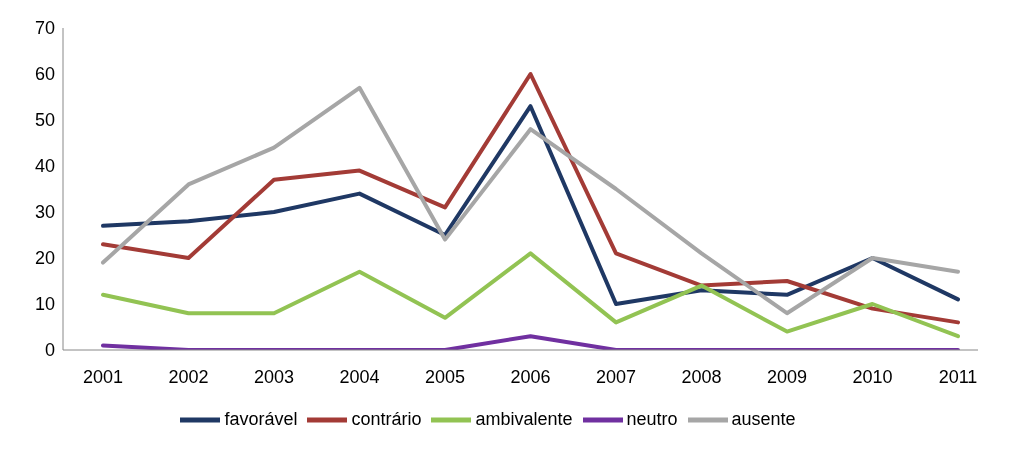 The height and width of the screenshot is (453, 1016). I want to click on y-tick-label: 70, so click(44, 28).